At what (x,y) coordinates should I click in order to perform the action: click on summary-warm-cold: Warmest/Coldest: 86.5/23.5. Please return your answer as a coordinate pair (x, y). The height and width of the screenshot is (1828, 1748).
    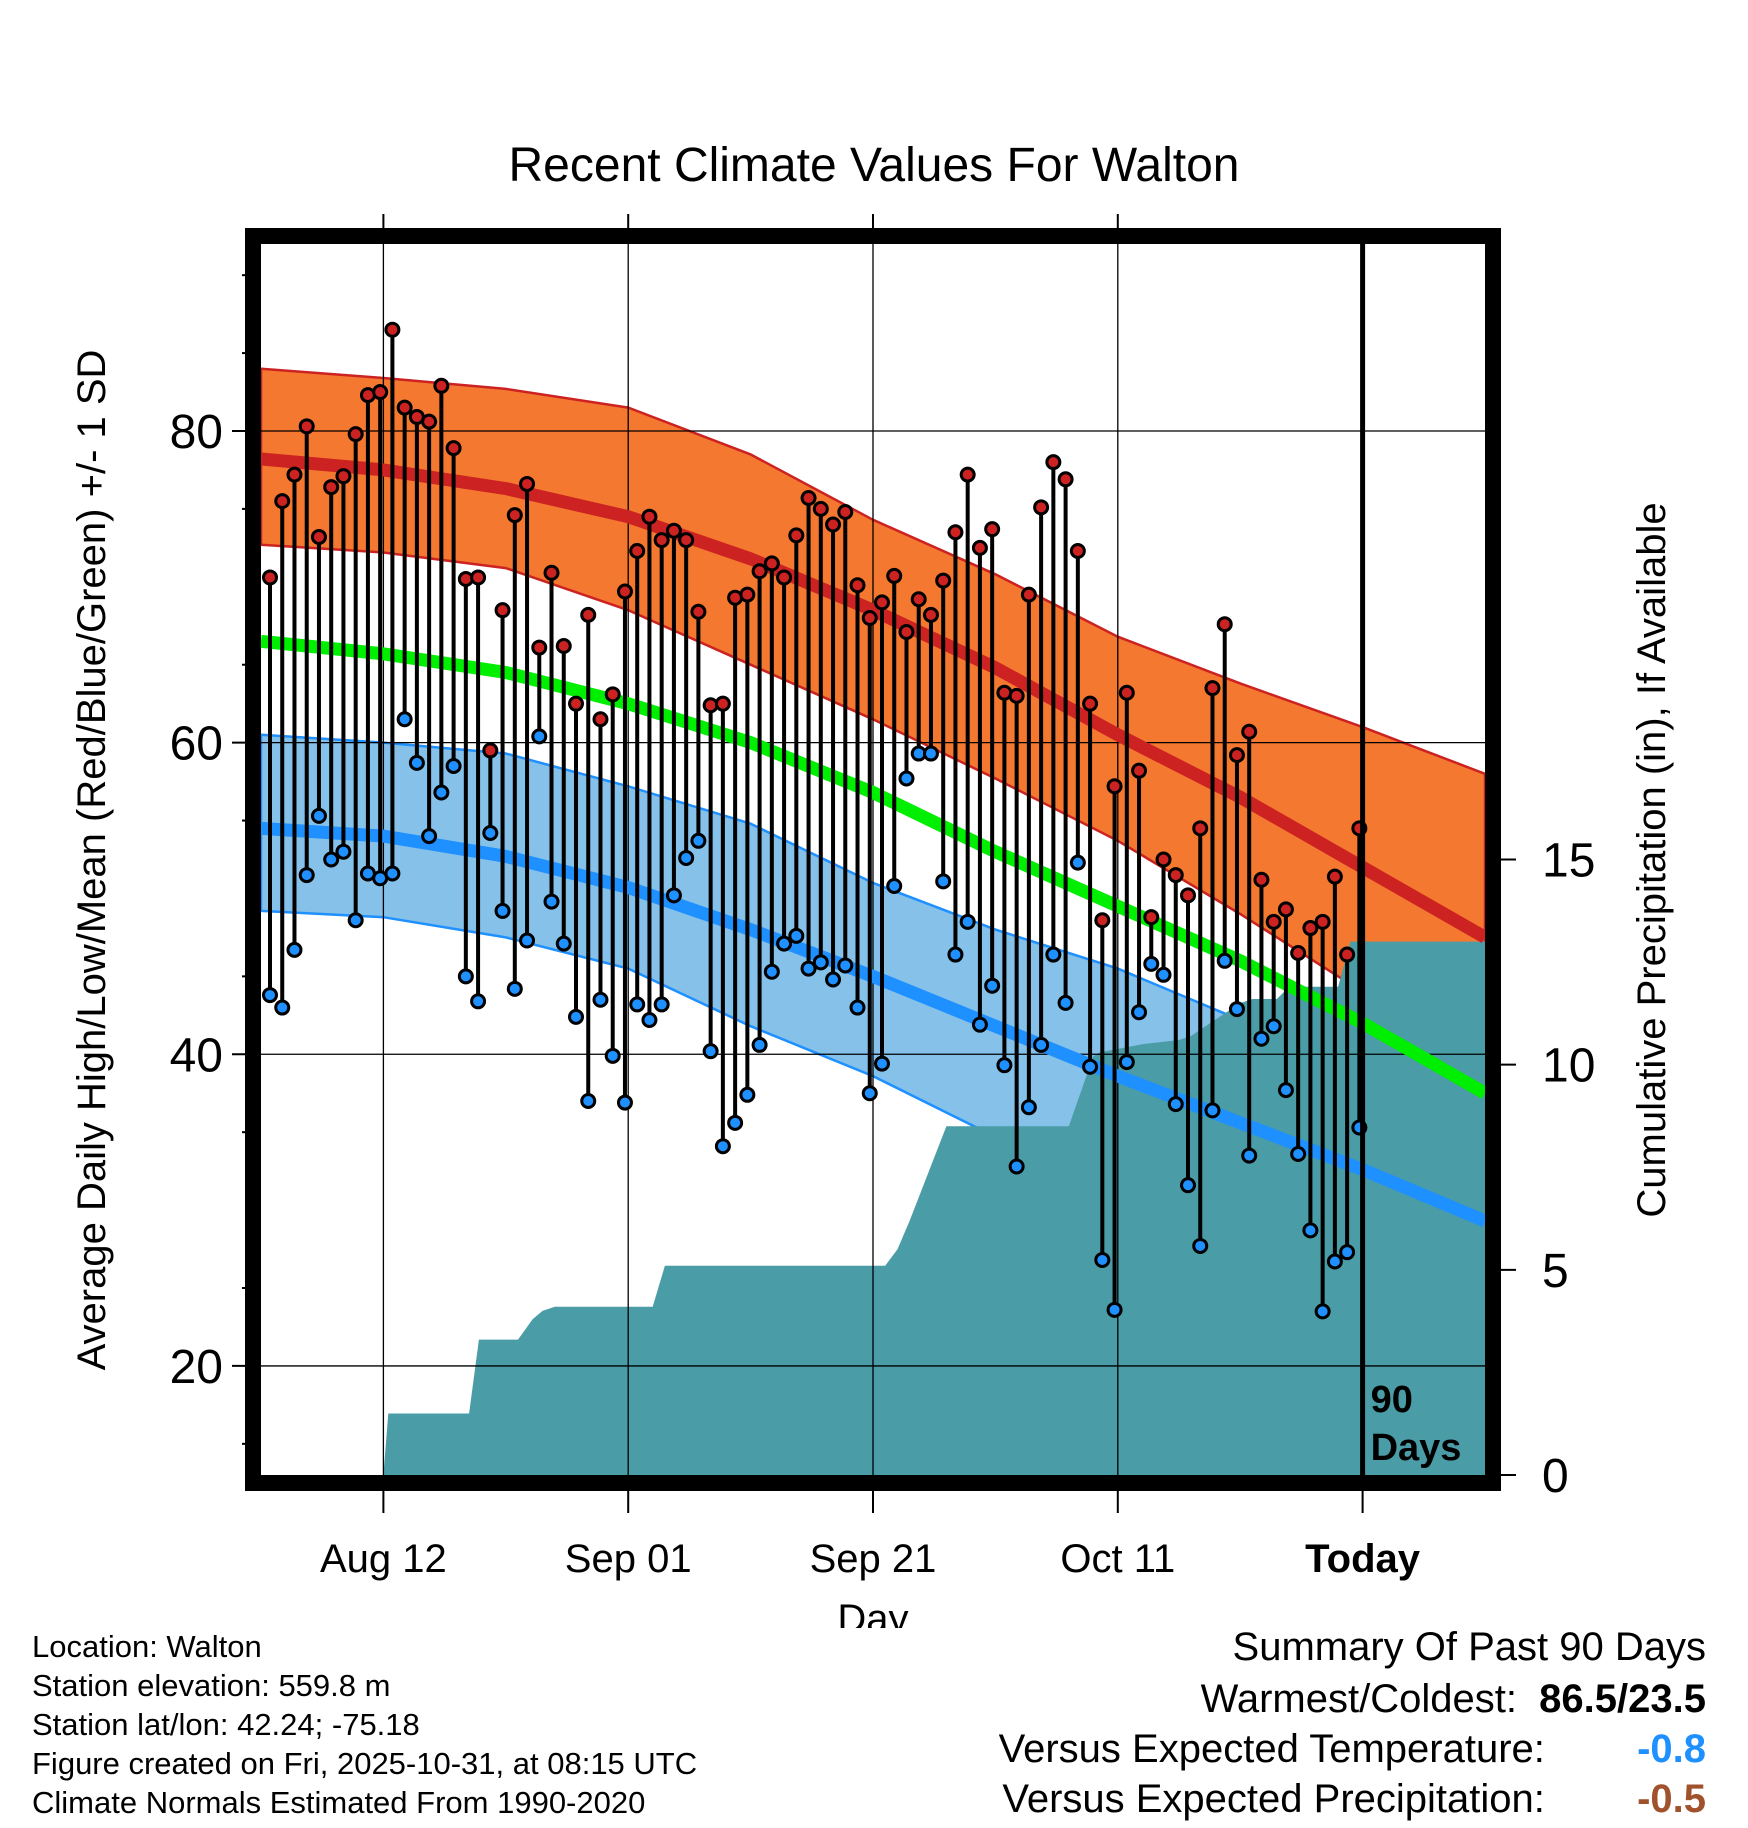
    Looking at the image, I should click on (1352, 1699).